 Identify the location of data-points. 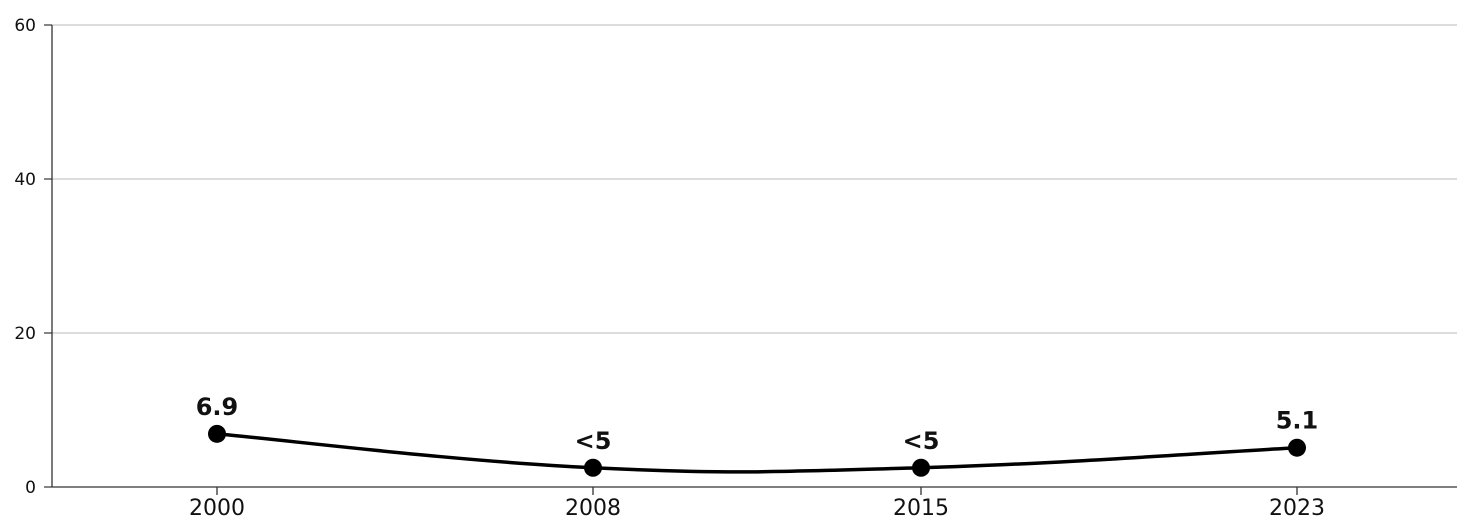
(757, 450).